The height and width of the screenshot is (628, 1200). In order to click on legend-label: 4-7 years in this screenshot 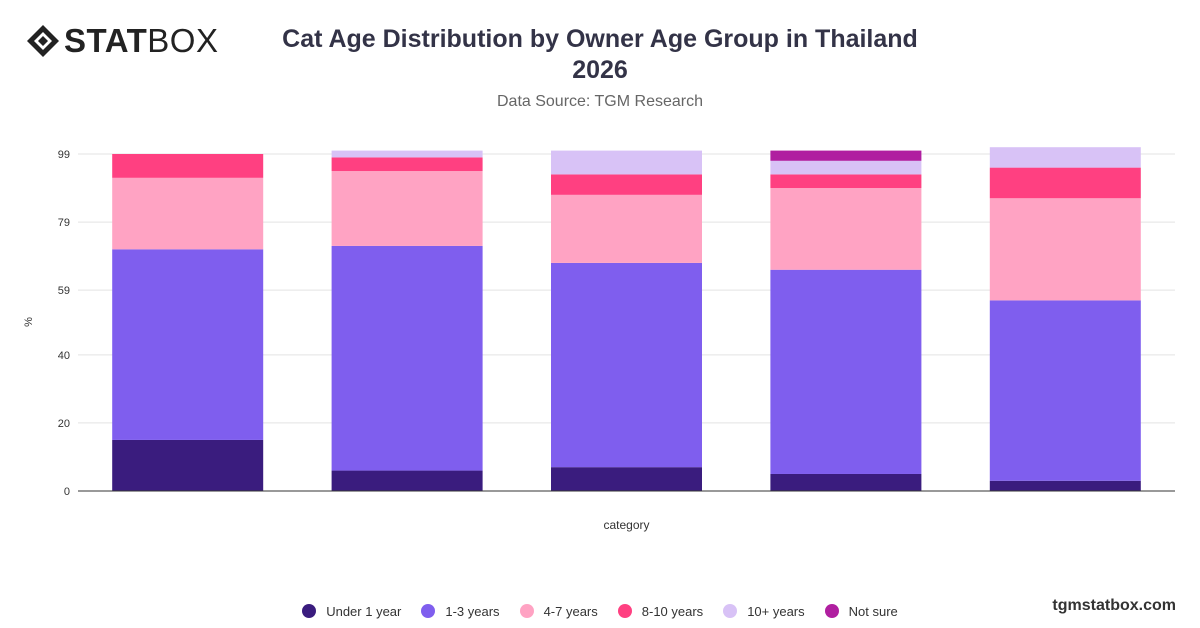, I will do `click(570, 611)`.